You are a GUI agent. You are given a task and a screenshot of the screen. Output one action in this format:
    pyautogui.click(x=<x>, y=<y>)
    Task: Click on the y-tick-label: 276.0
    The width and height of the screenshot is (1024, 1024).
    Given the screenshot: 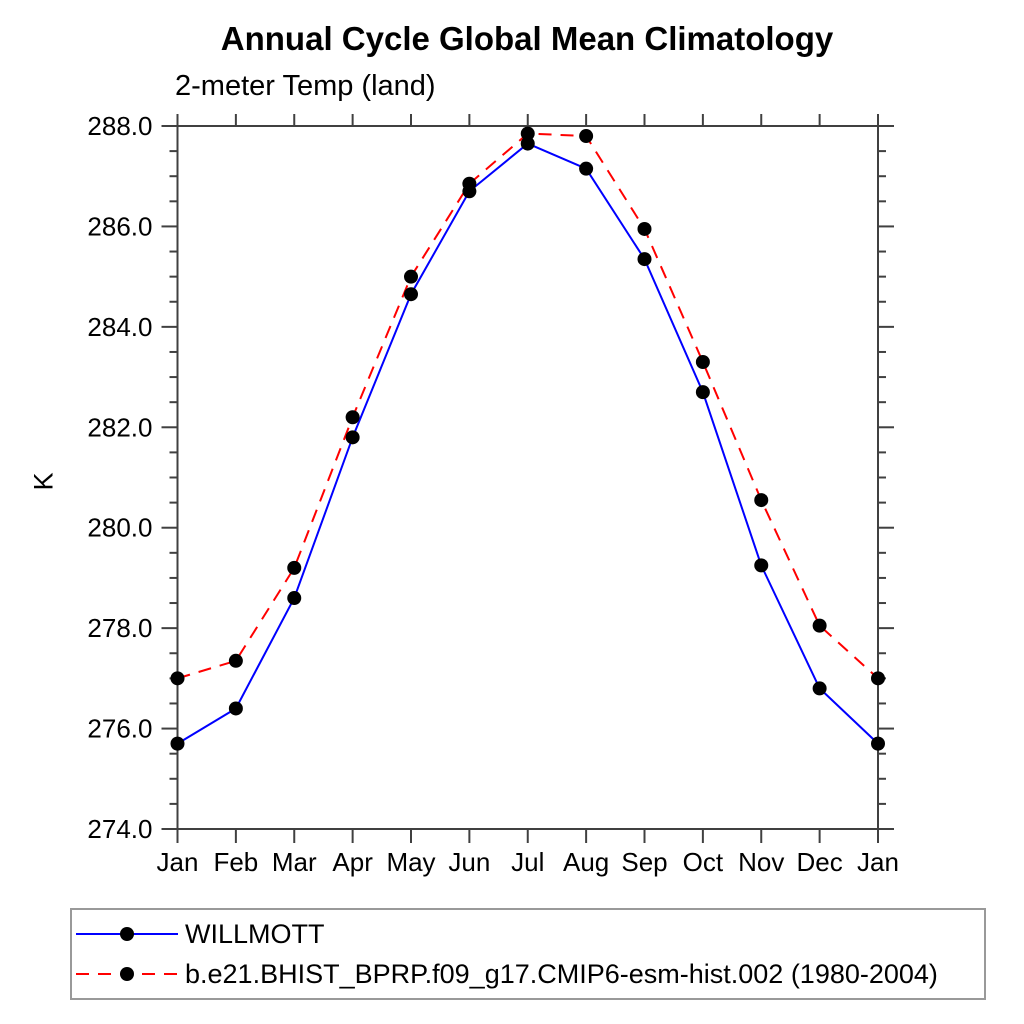 What is the action you would take?
    pyautogui.click(x=119, y=729)
    